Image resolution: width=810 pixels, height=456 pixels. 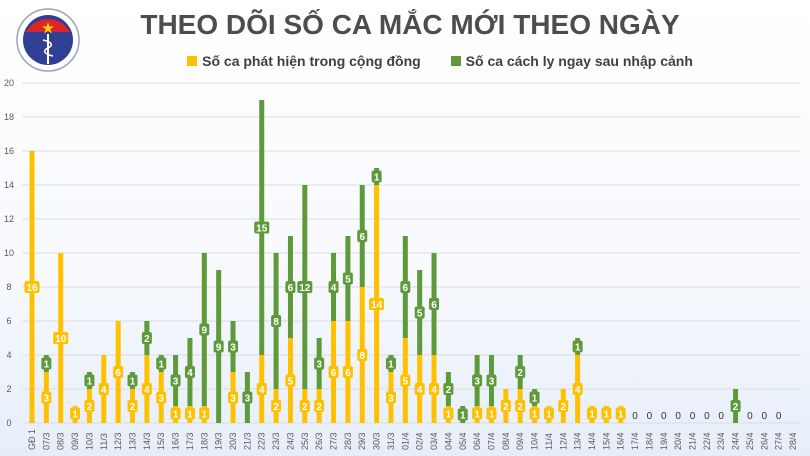 What do you see at coordinates (750, 441) in the screenshot?
I see `x-tick-label: 25/4` at bounding box center [750, 441].